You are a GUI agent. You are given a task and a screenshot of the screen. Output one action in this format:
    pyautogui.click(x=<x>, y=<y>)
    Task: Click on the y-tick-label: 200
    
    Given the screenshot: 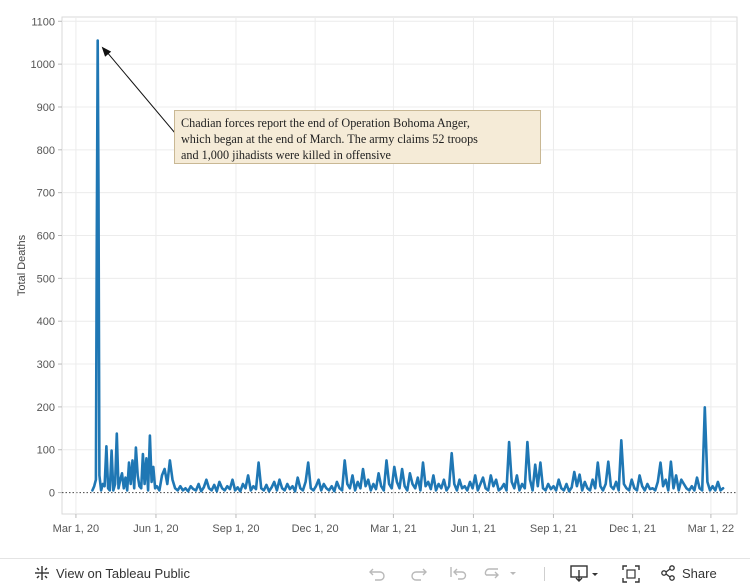 What is the action you would take?
    pyautogui.click(x=46, y=408)
    